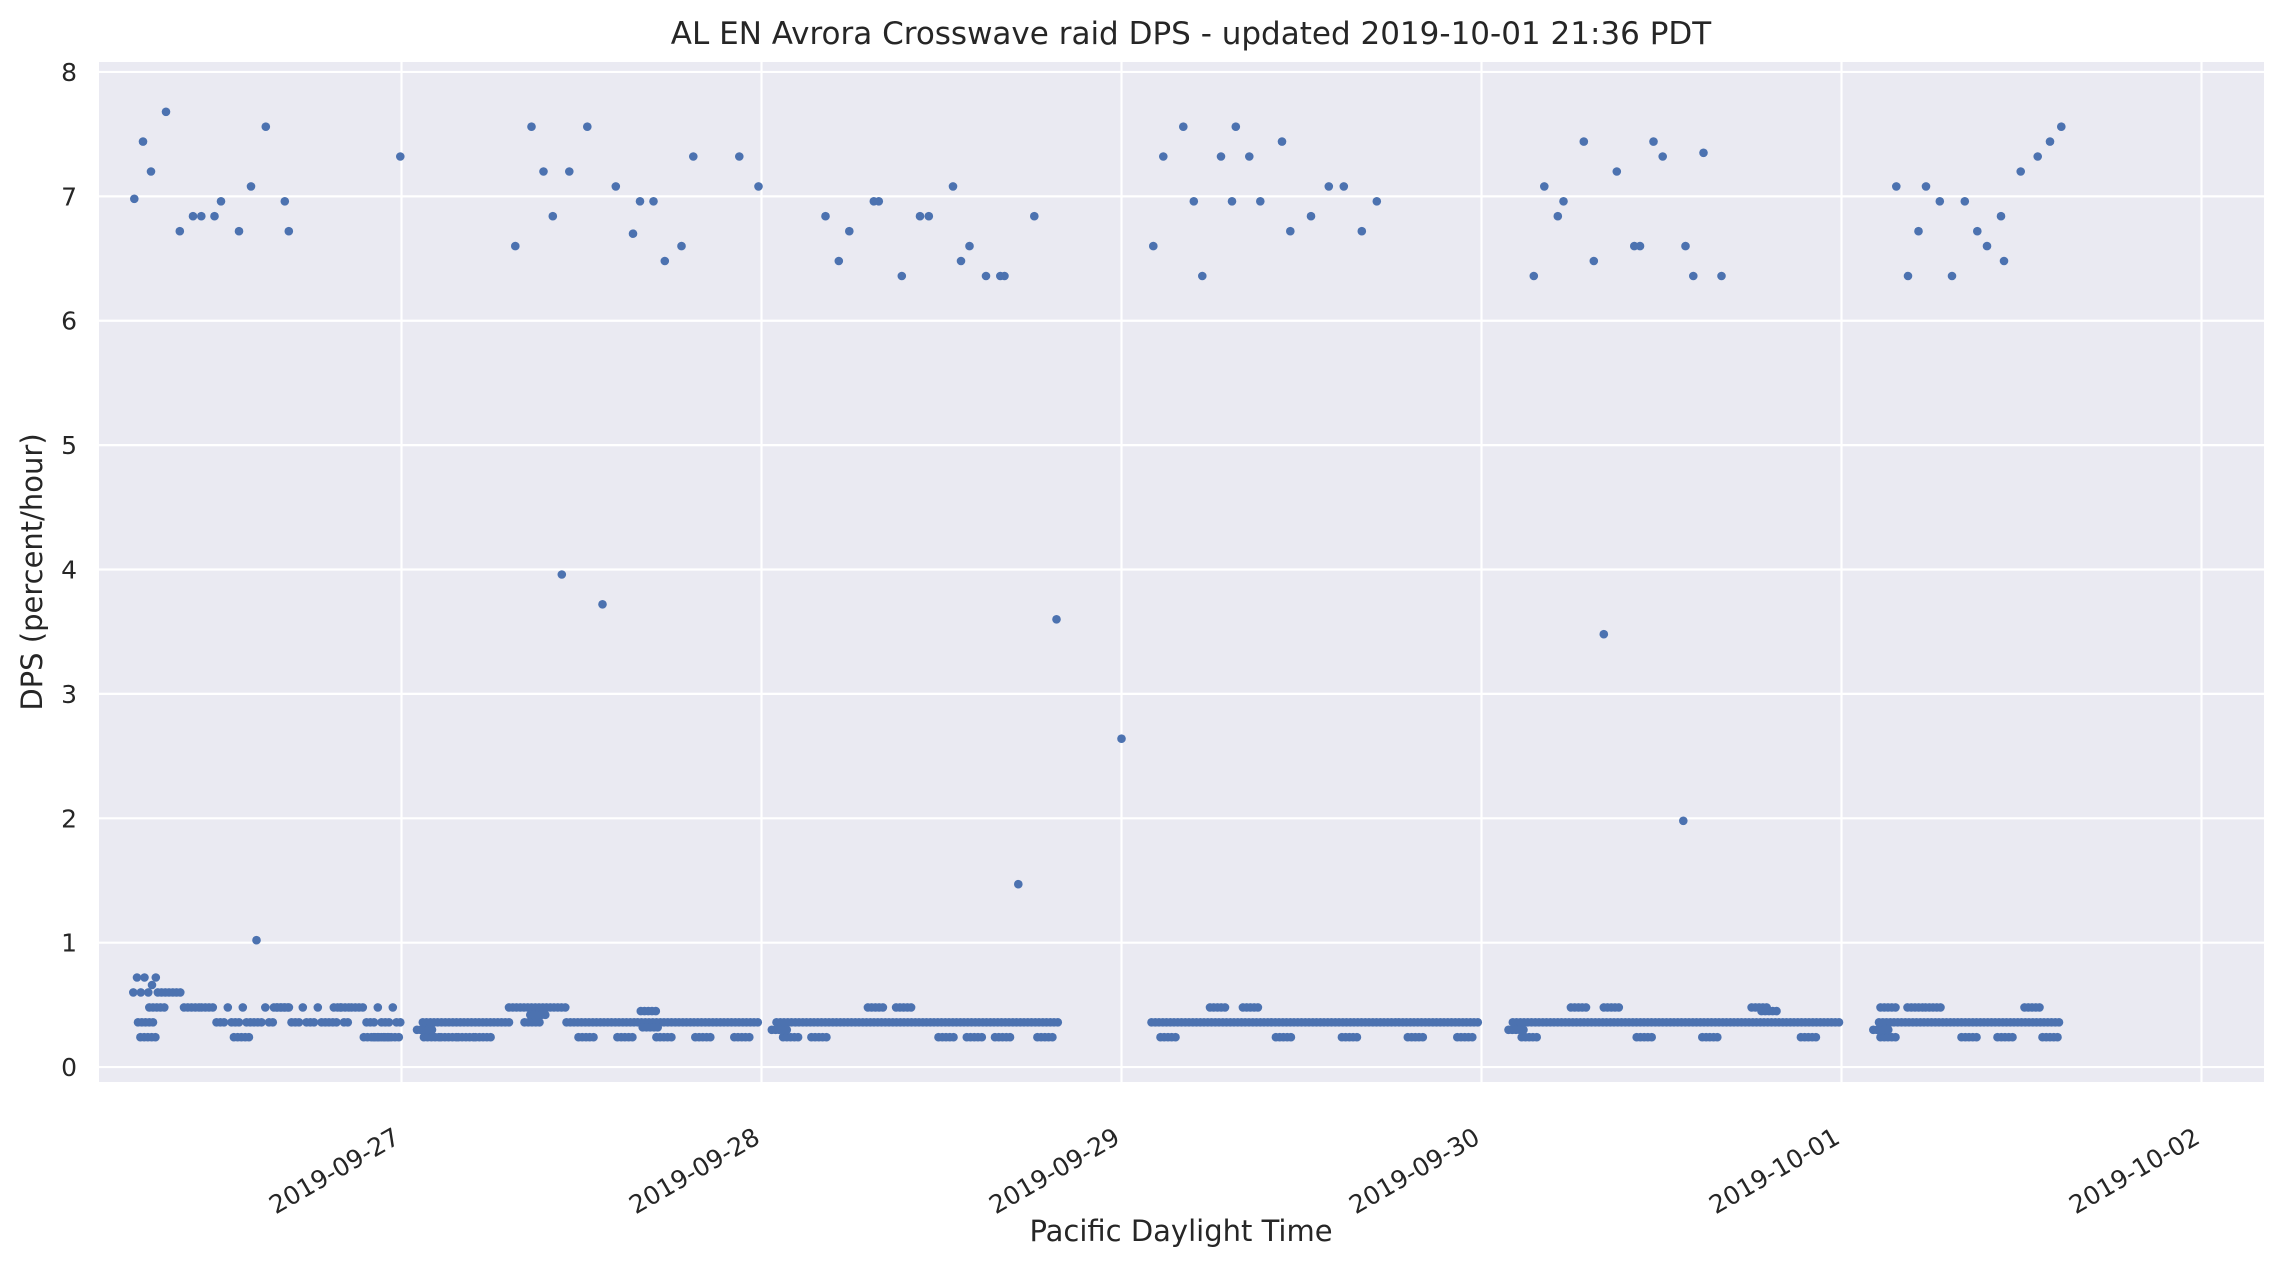 This screenshot has width=2287, height=1267. What do you see at coordinates (69, 72) in the screenshot?
I see `y-tick-label: 8` at bounding box center [69, 72].